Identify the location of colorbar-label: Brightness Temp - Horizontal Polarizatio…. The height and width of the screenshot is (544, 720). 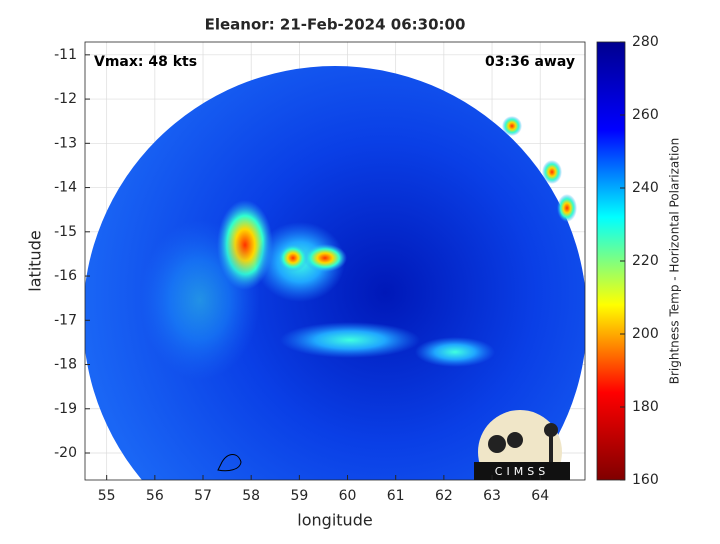
(675, 261).